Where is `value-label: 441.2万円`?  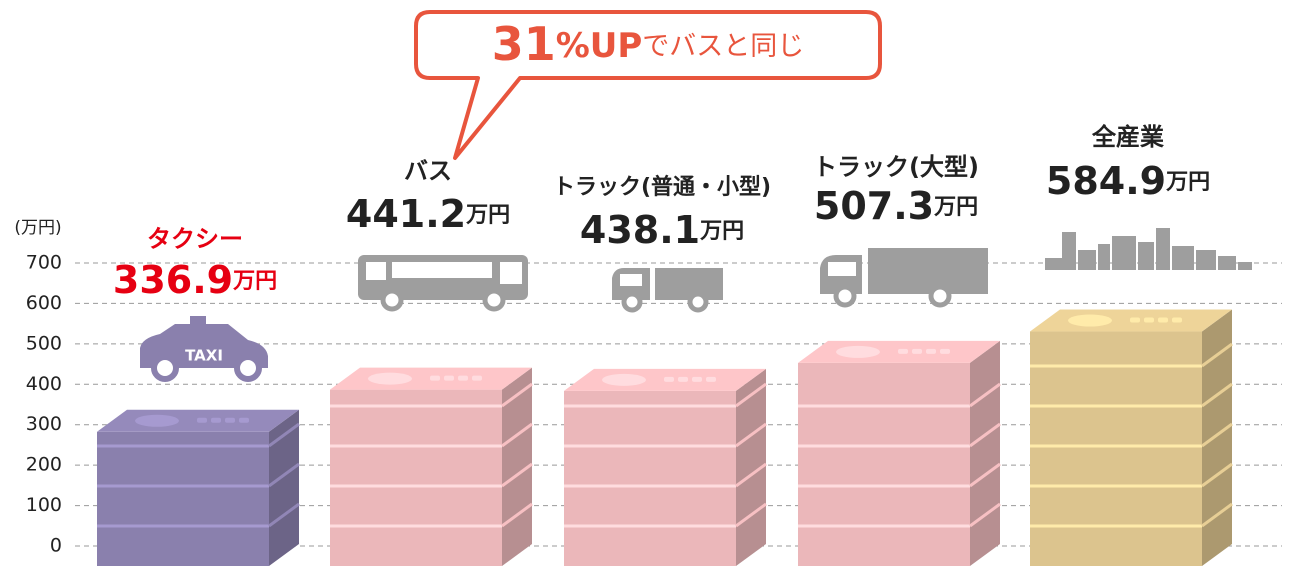
value-label: 441.2万円 is located at coordinates (428, 214).